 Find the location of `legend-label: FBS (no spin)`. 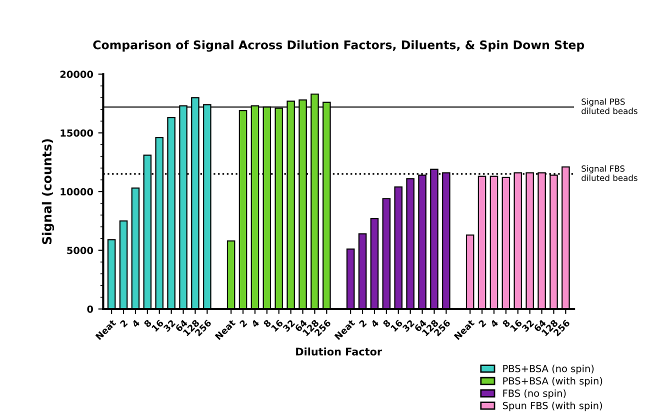

legend-label: FBS (no spin) is located at coordinates (534, 394).